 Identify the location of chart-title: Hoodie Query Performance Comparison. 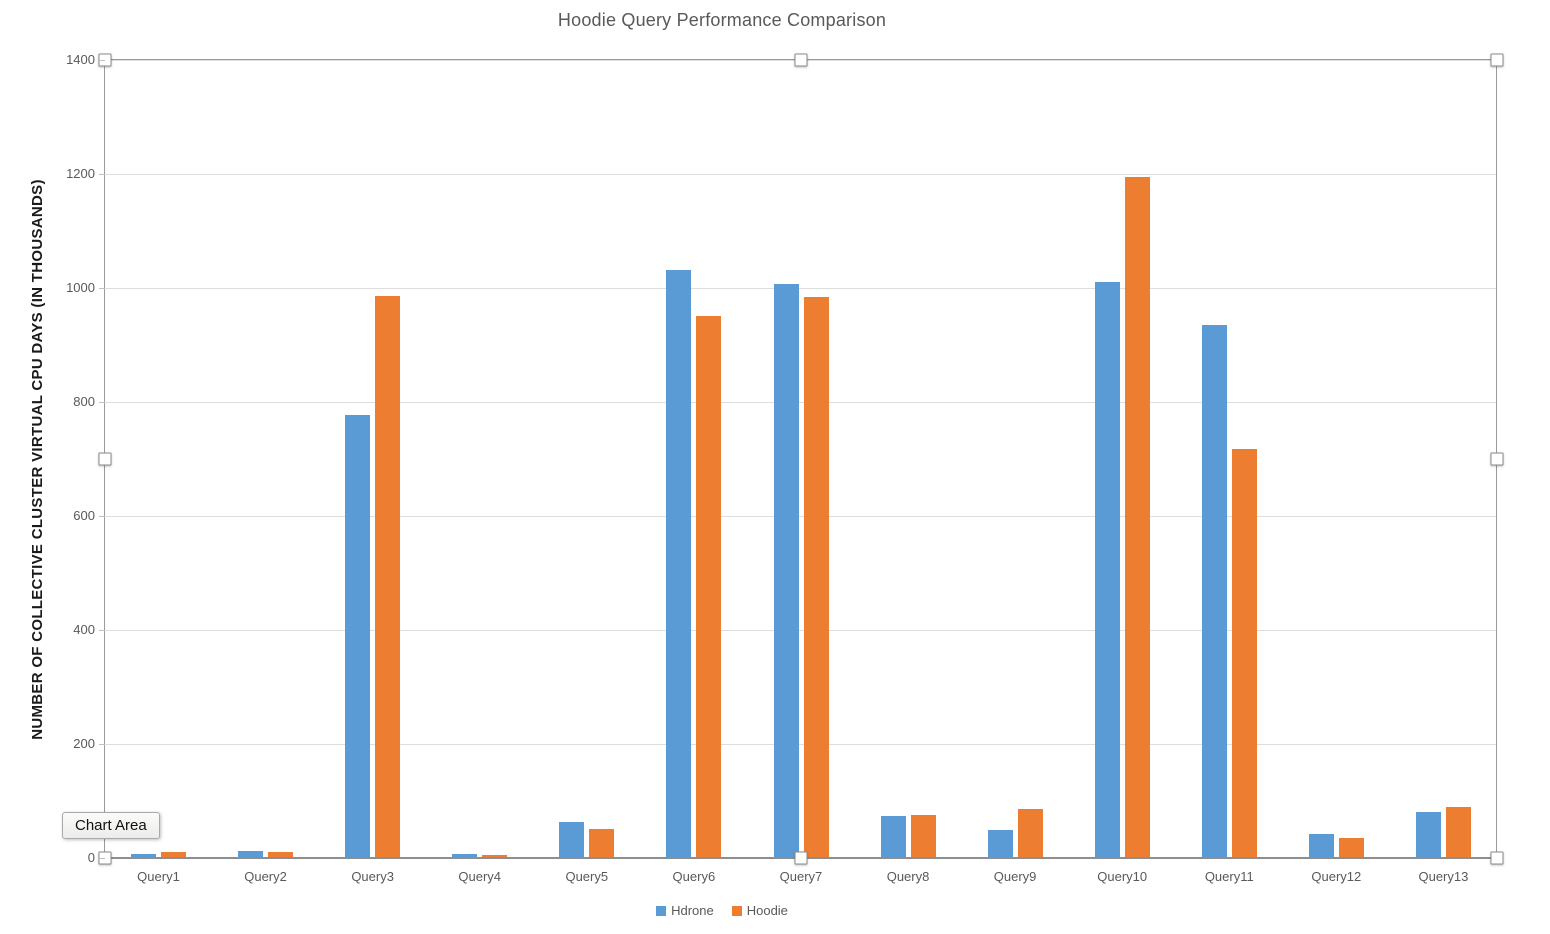
(722, 20).